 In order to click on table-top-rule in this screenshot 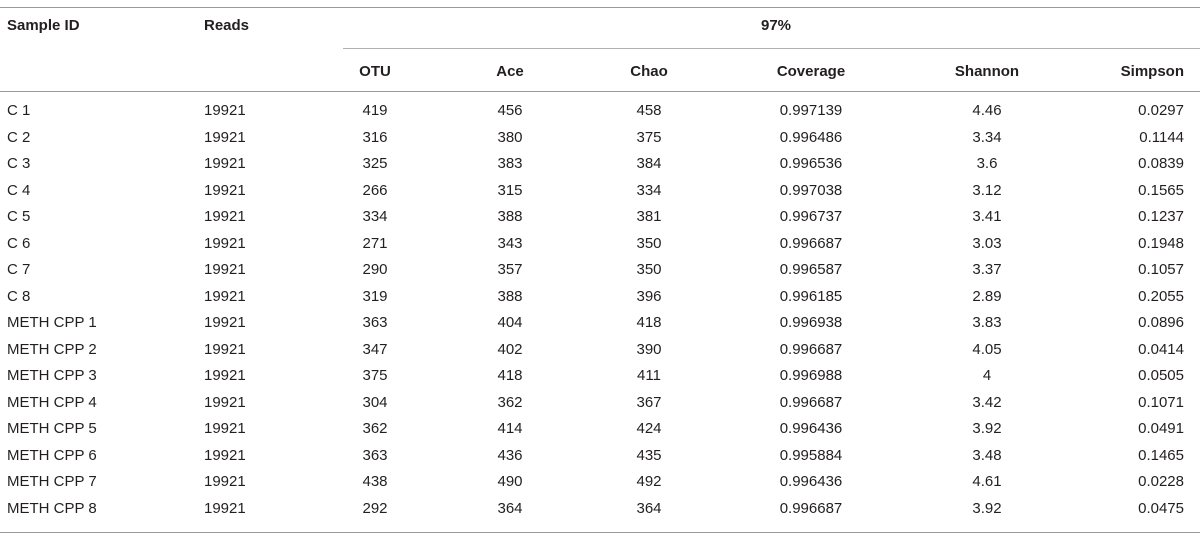, I will do `click(600, 7)`.